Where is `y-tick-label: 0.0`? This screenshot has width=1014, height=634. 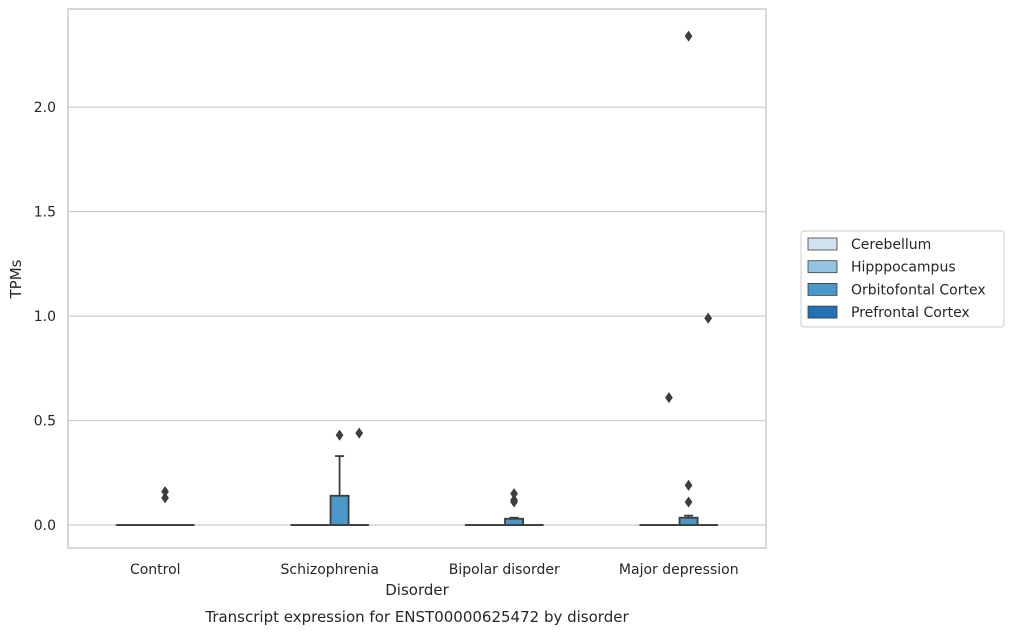 y-tick-label: 0.0 is located at coordinates (45, 526).